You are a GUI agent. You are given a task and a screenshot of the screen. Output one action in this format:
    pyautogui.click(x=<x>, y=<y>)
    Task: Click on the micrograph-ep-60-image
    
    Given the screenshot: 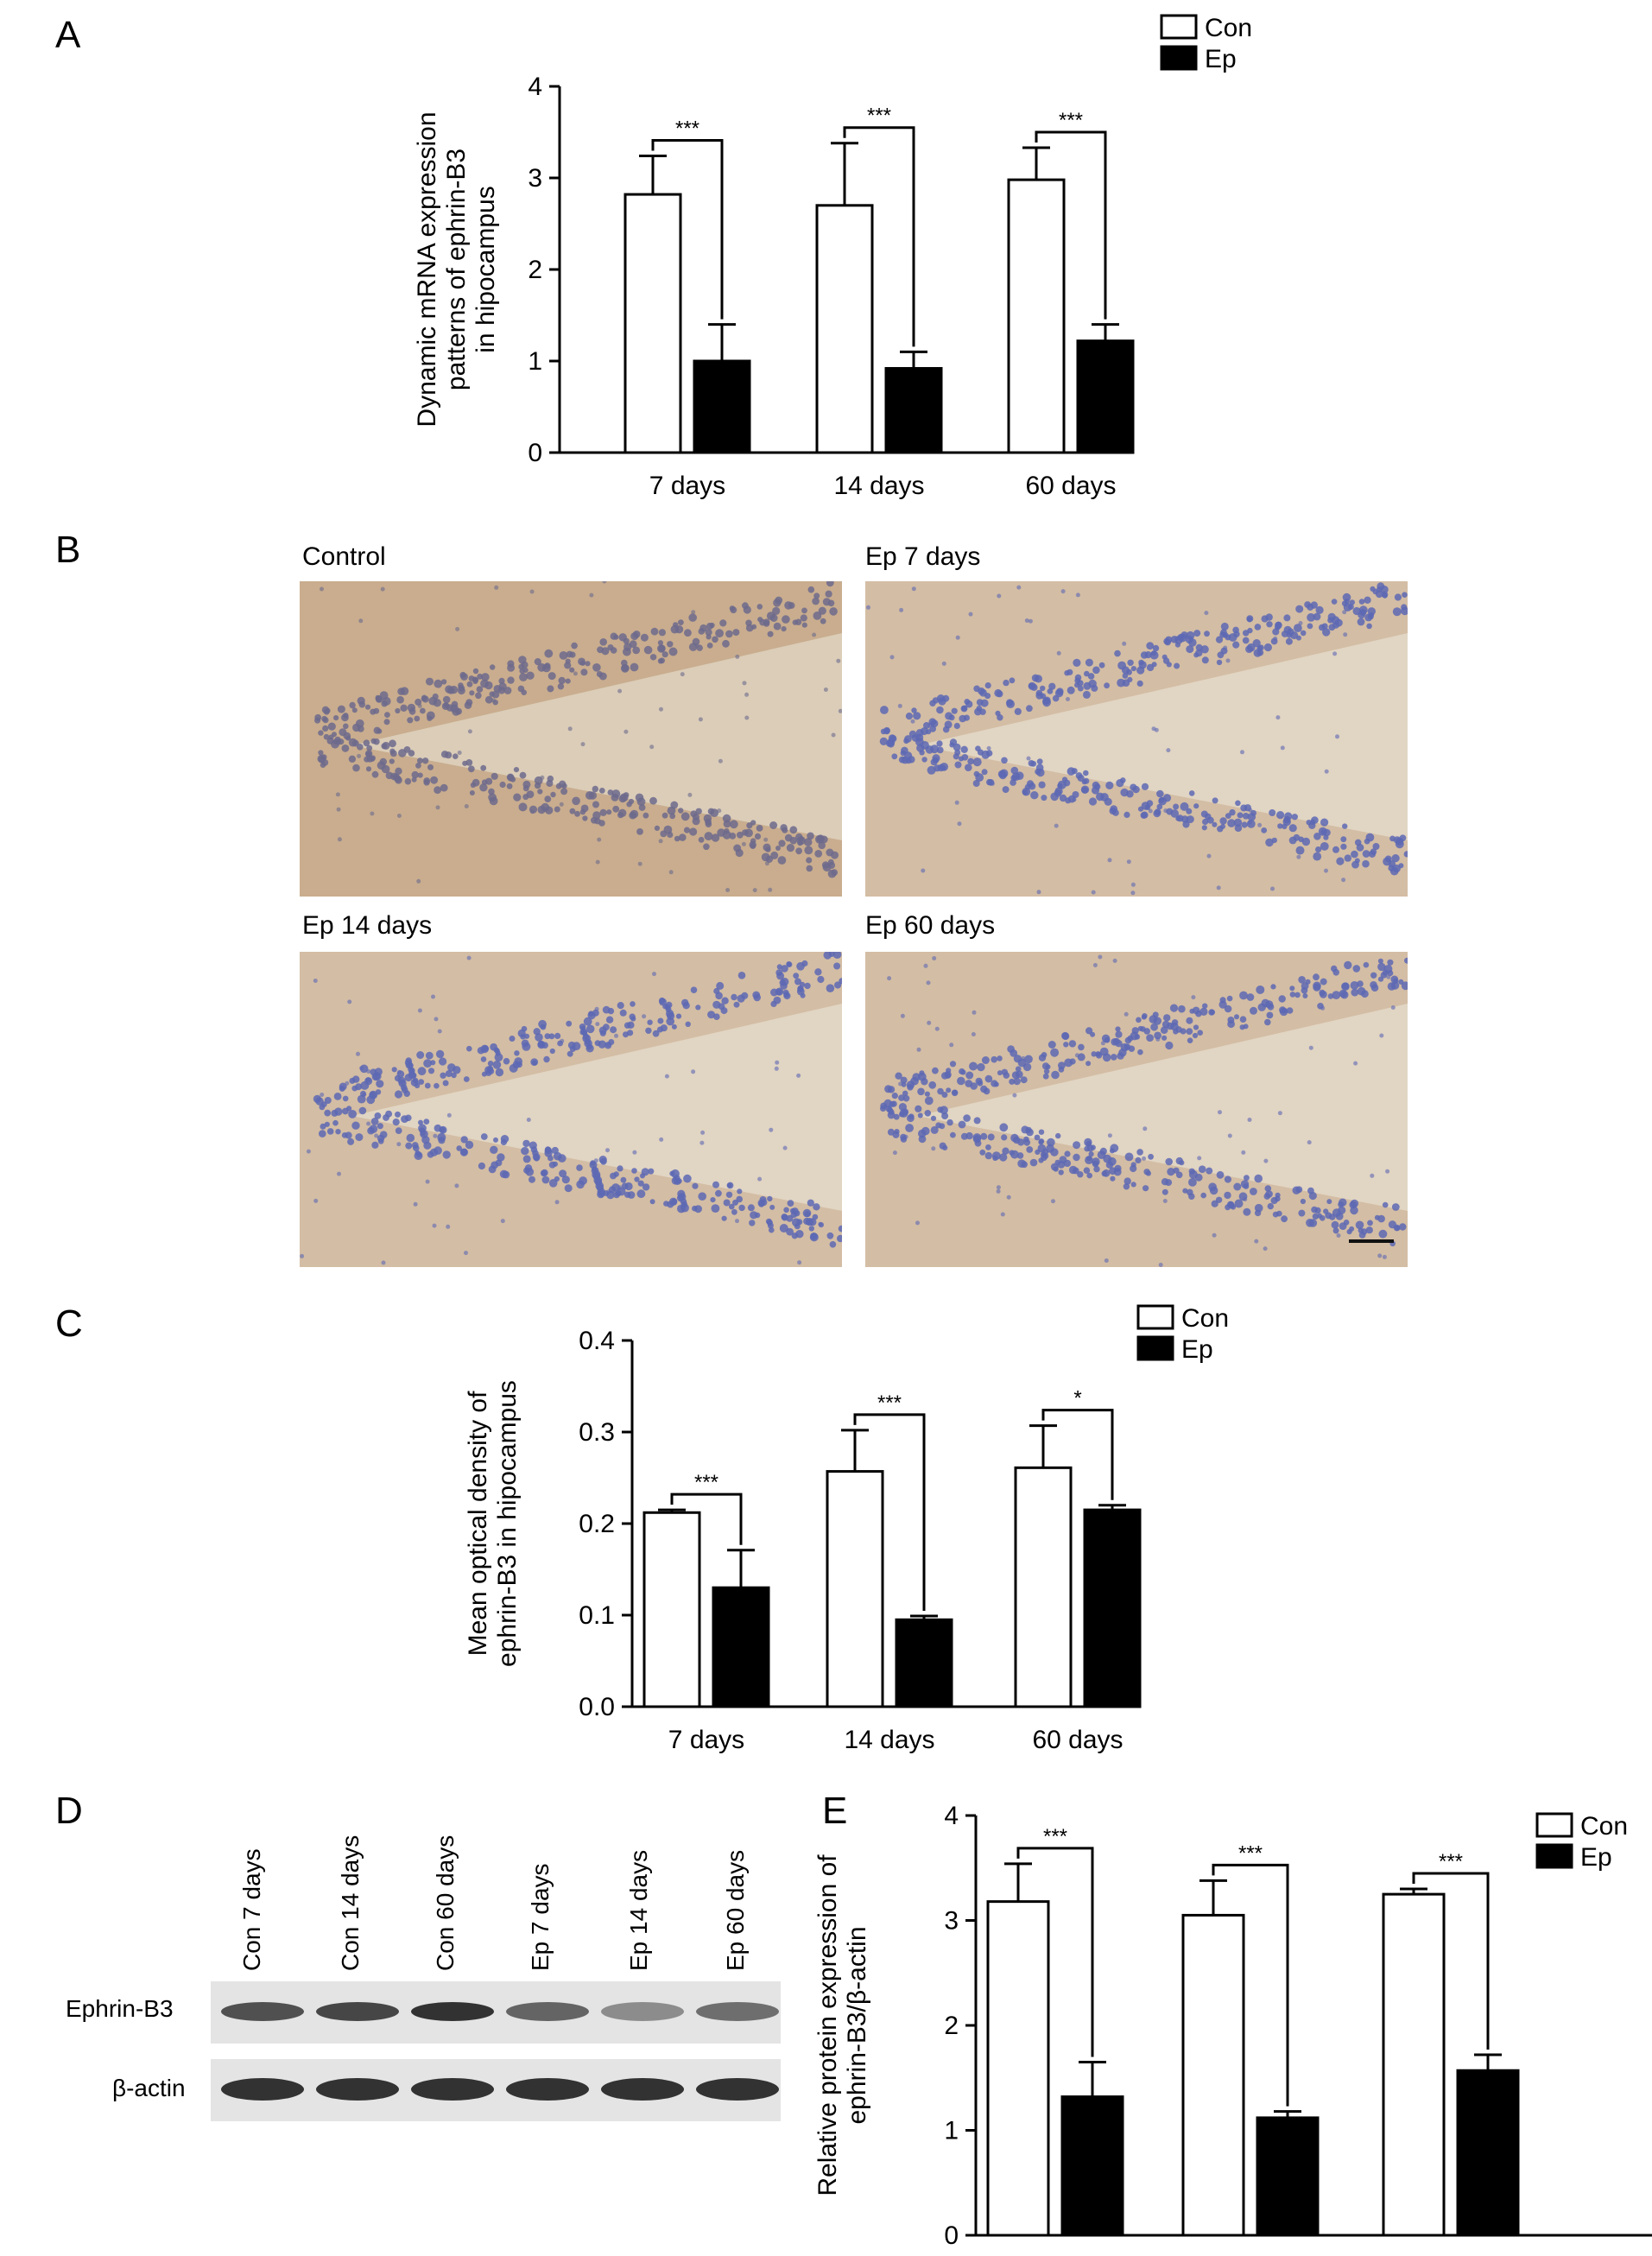 What is the action you would take?
    pyautogui.click(x=1136, y=1109)
    